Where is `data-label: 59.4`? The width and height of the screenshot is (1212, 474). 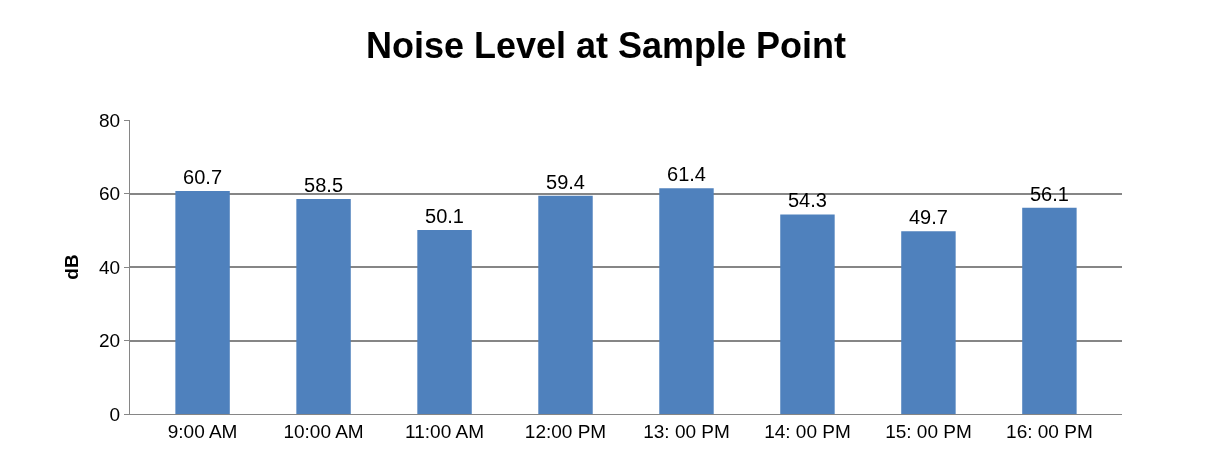
data-label: 59.4 is located at coordinates (565, 181).